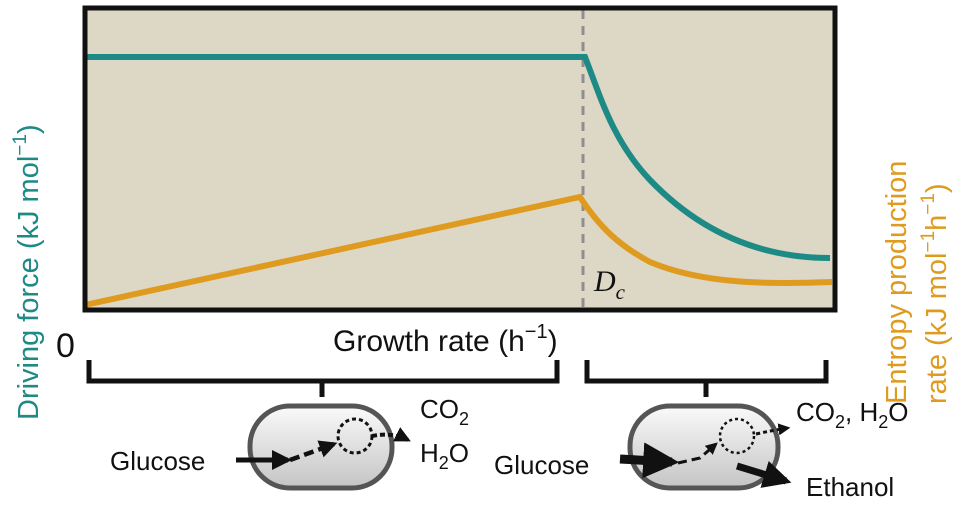 Image resolution: width=960 pixels, height=505 pixels. Describe the element at coordinates (444, 455) in the screenshot. I see `left-product-h2o: H2O` at that location.